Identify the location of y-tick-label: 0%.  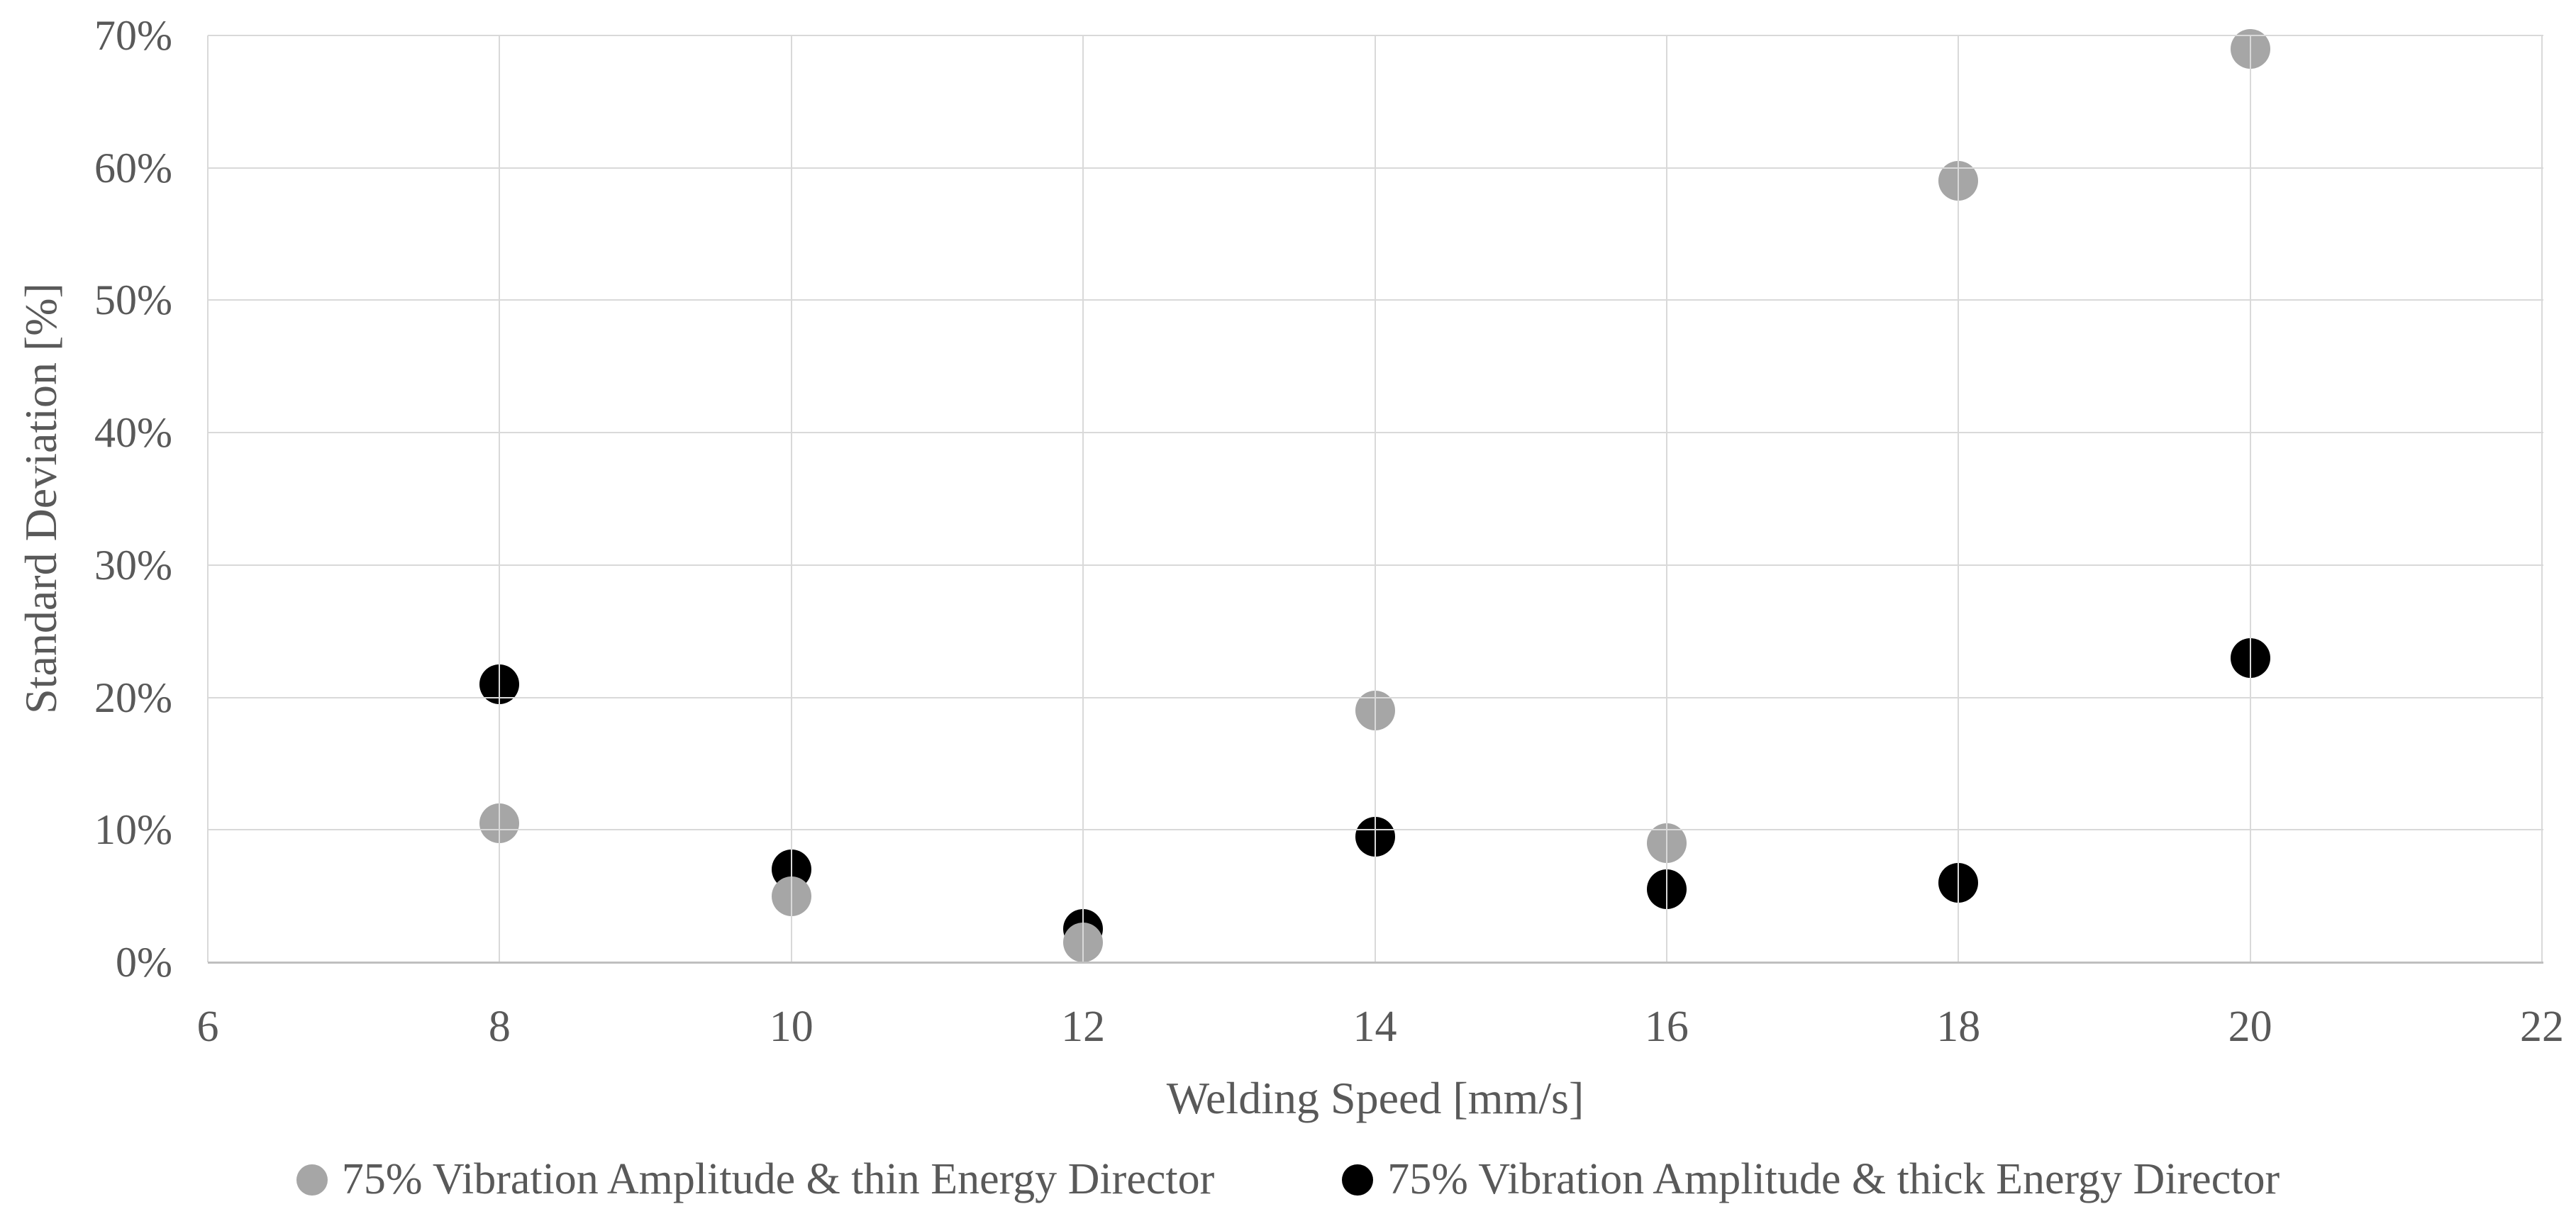
(144, 963).